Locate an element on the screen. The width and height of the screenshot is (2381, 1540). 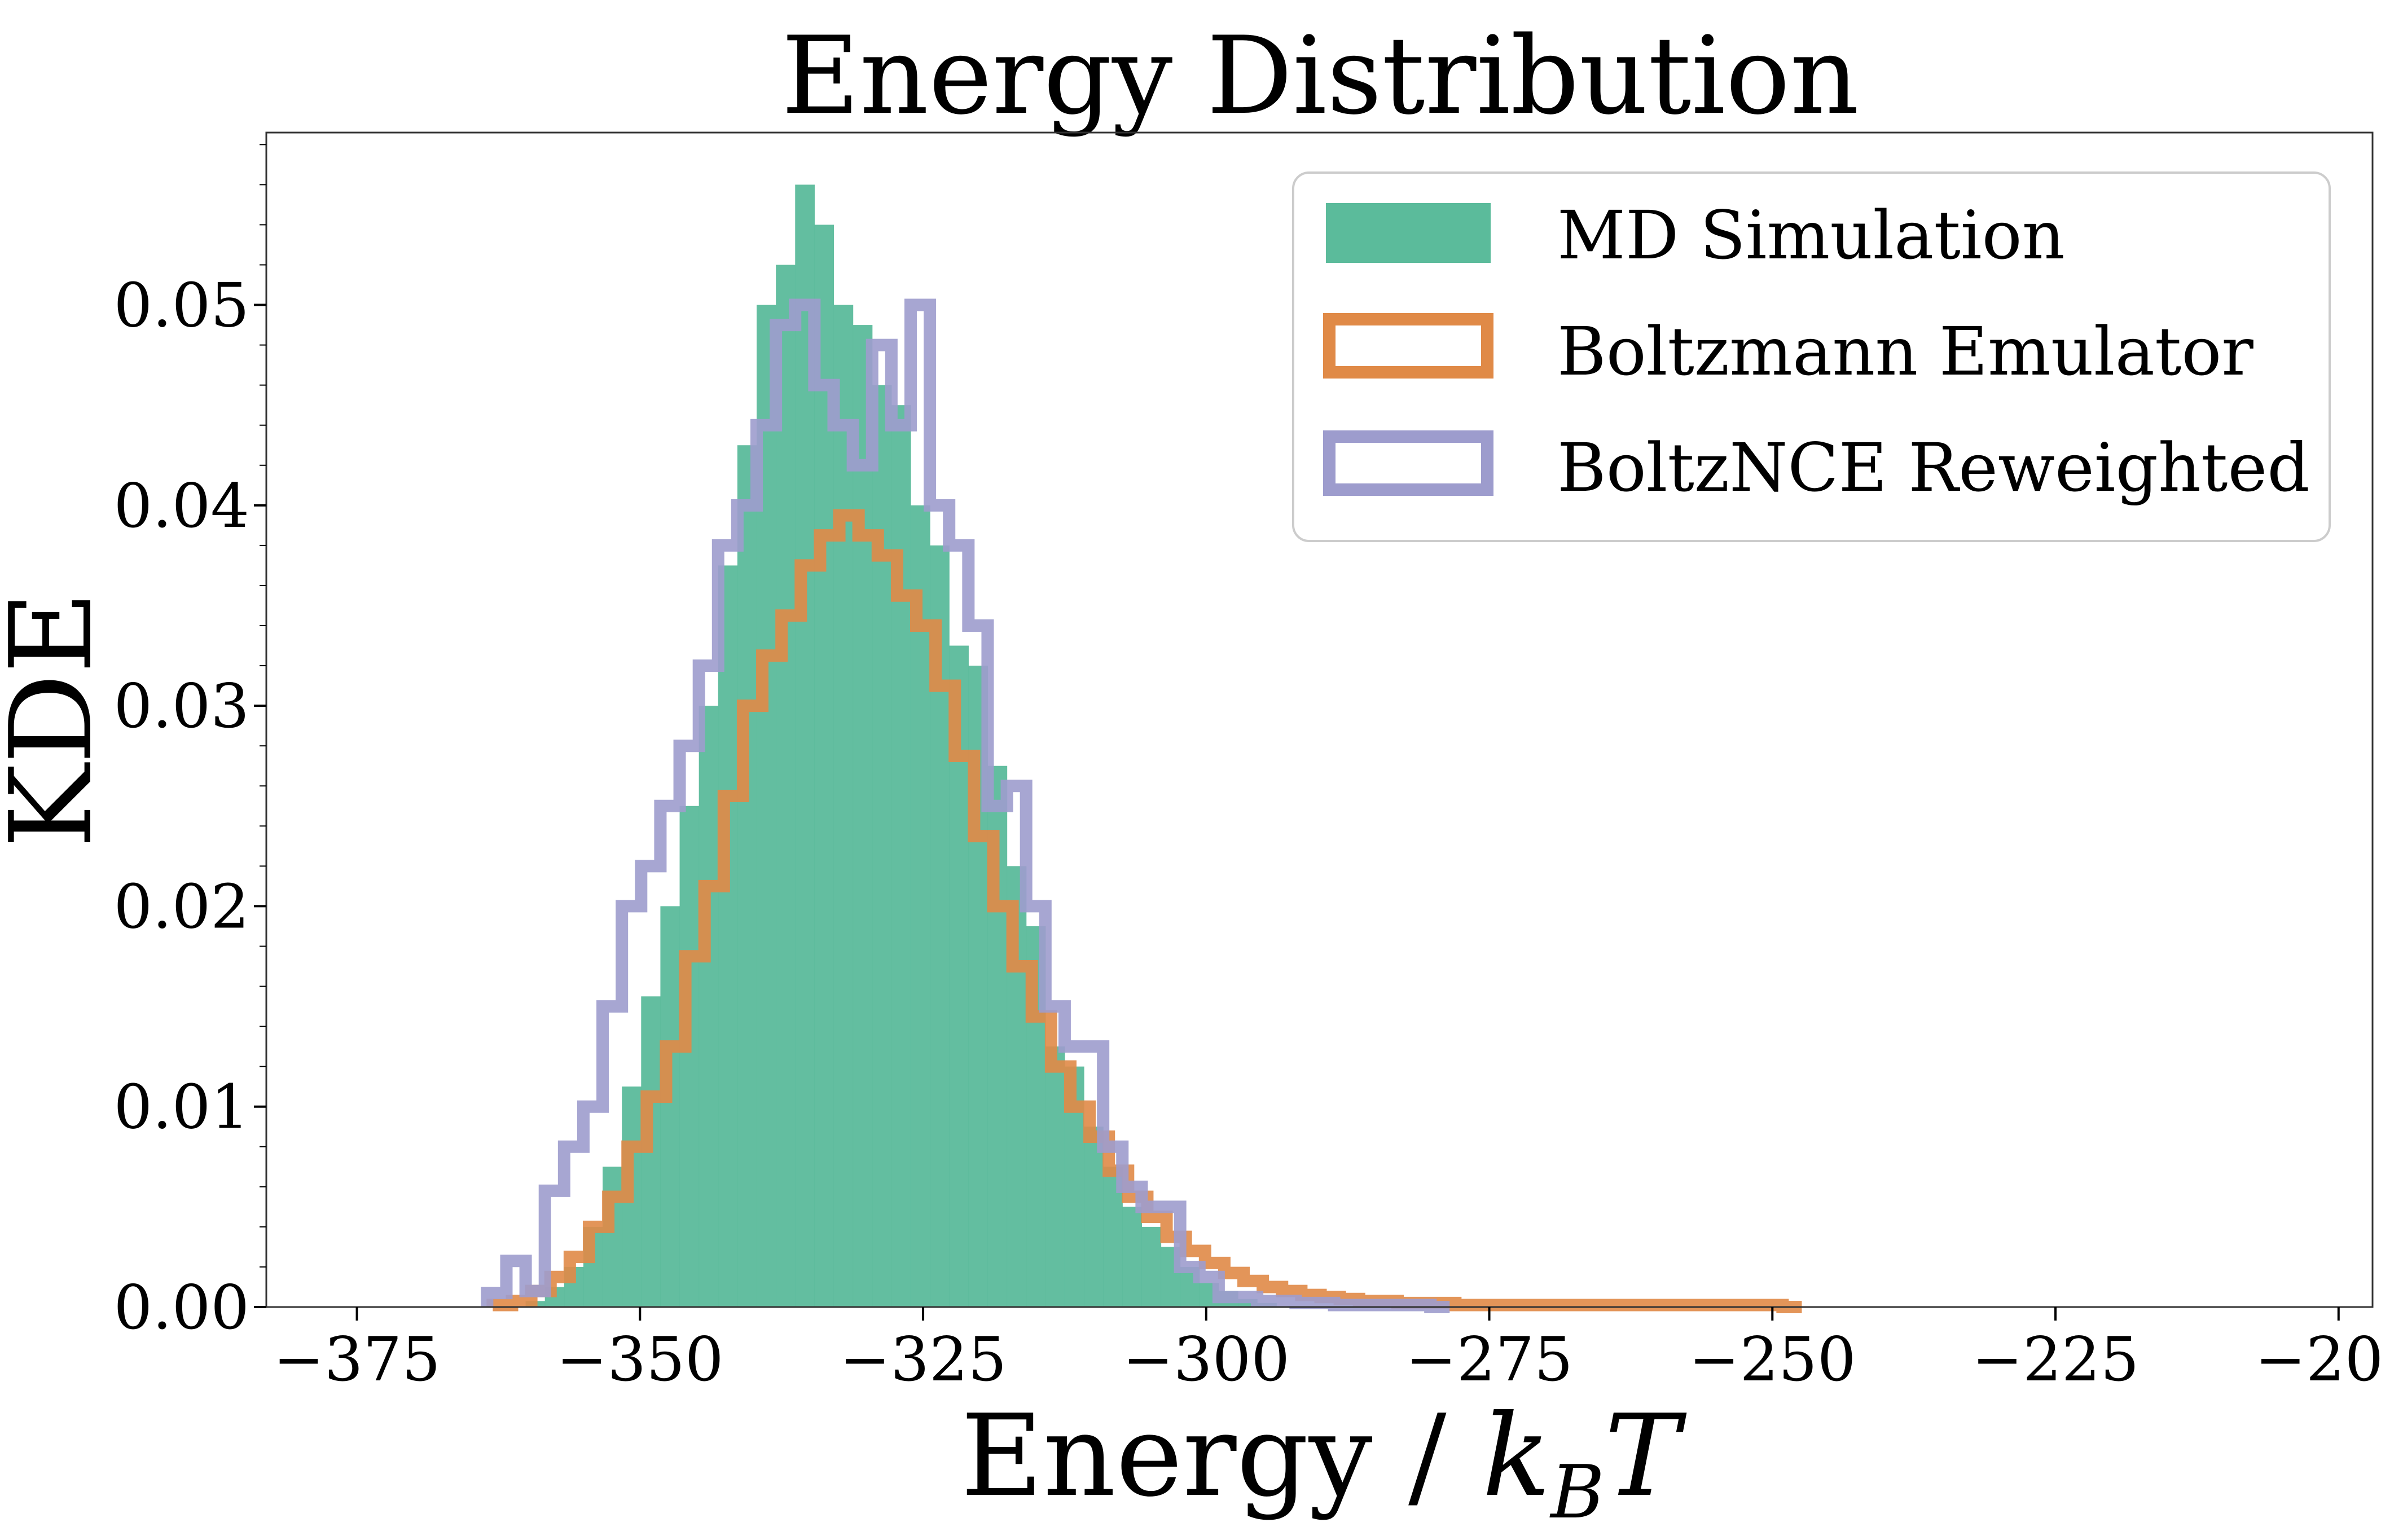
y-tick-label: 0.01 is located at coordinates (181, 1107).